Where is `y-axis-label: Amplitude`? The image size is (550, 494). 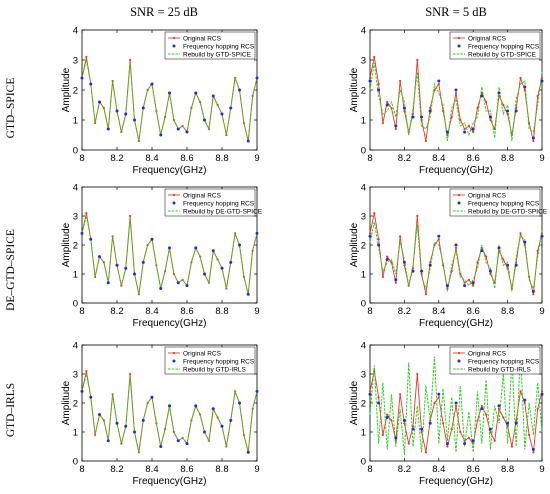 y-axis-label: Amplitude is located at coordinates (66, 244).